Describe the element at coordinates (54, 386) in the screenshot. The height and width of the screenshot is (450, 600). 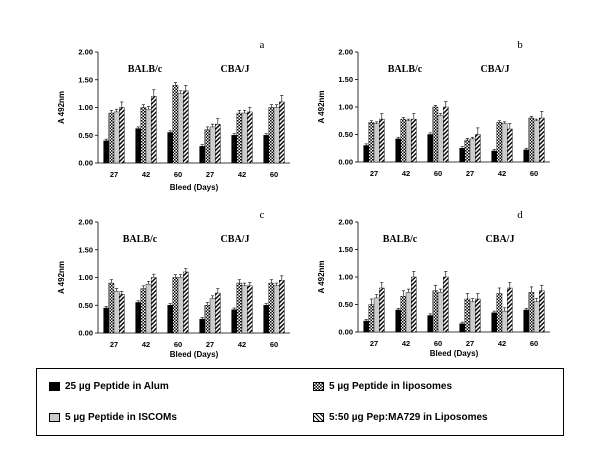
I see `legend-swatch-alum` at that location.